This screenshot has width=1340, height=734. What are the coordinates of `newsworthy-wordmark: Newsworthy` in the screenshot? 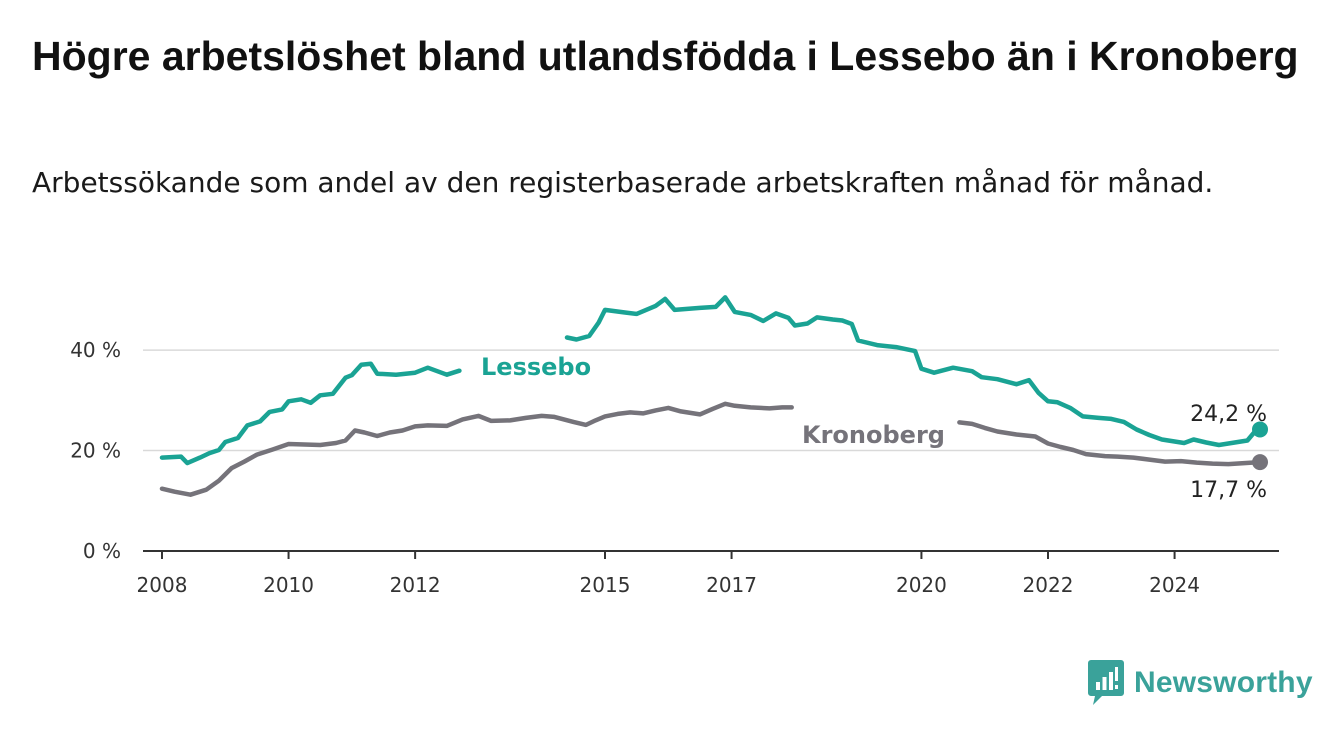 It's located at (1223, 682).